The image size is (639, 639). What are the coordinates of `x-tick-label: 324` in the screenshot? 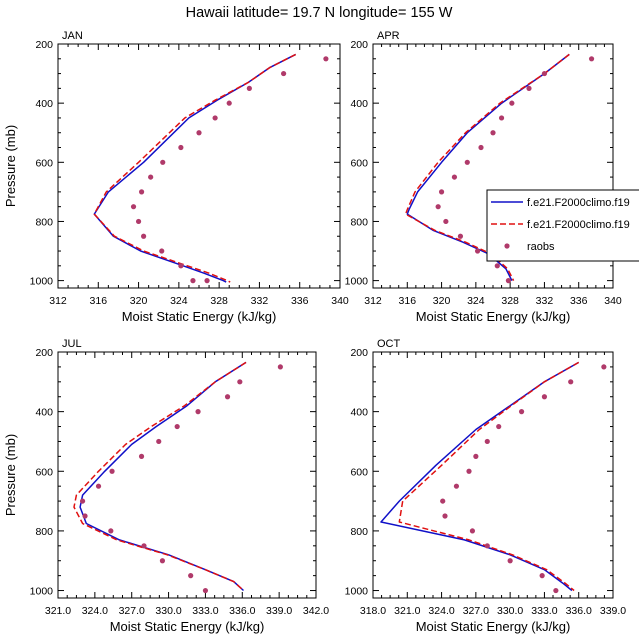 It's located at (476, 301).